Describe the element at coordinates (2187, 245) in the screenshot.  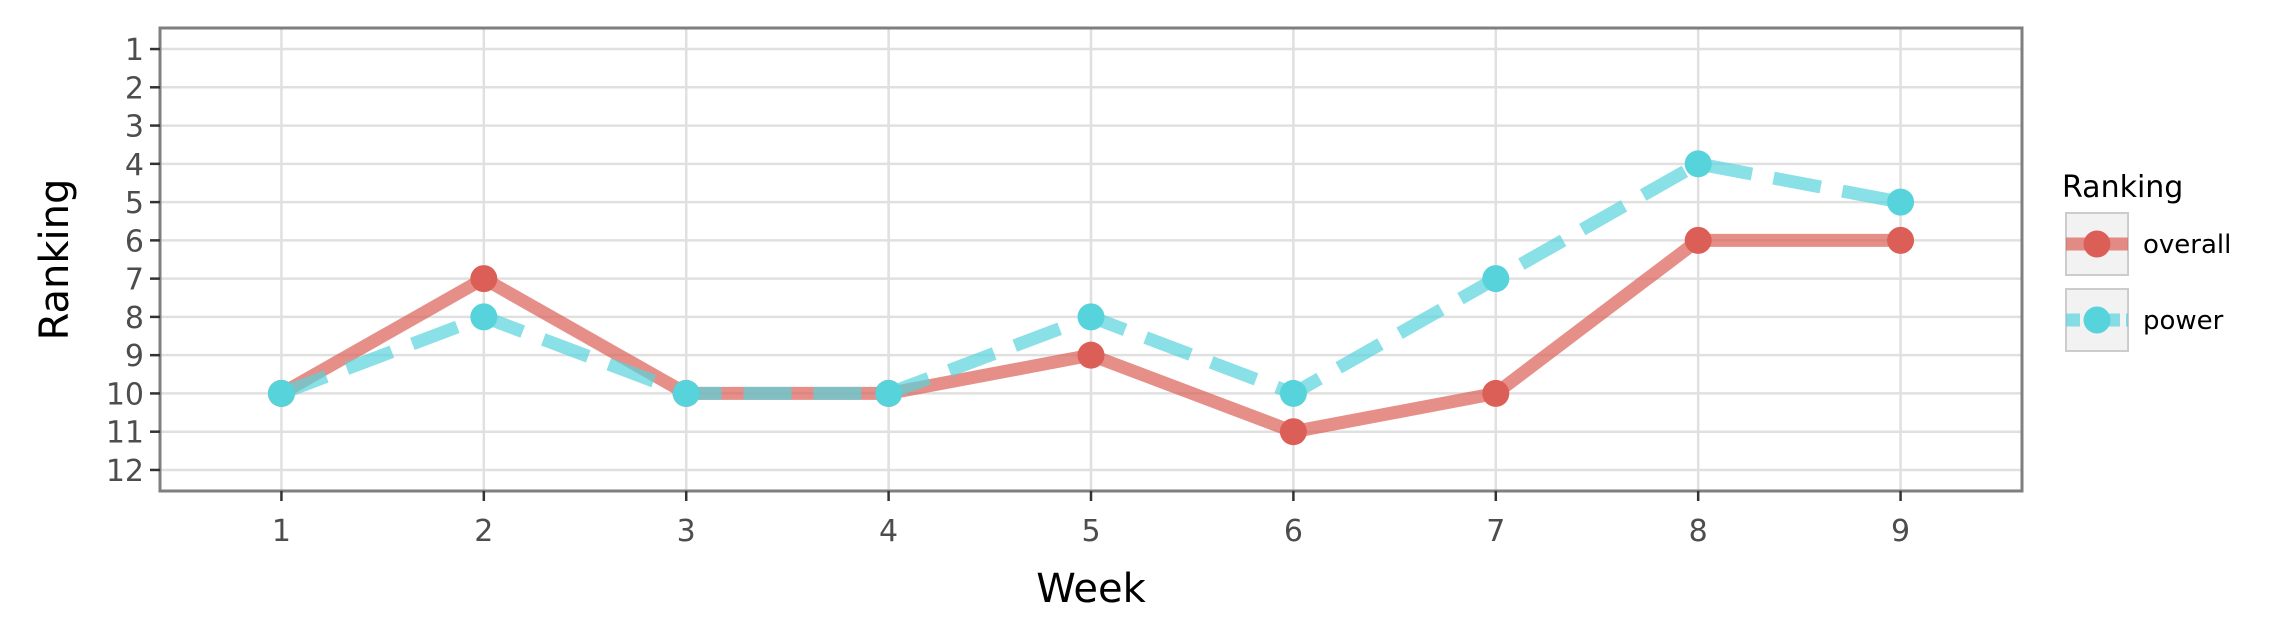
I see `legend-label: overall` at that location.